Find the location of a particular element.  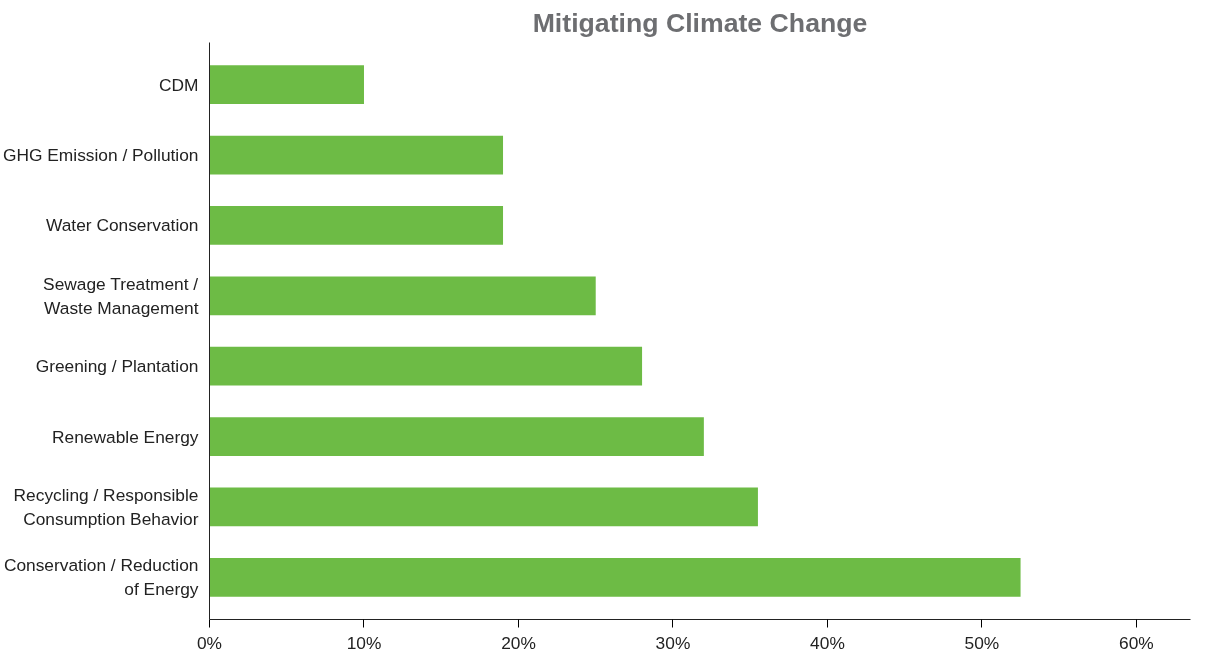

x-tick-label: 0% is located at coordinates (209, 642).